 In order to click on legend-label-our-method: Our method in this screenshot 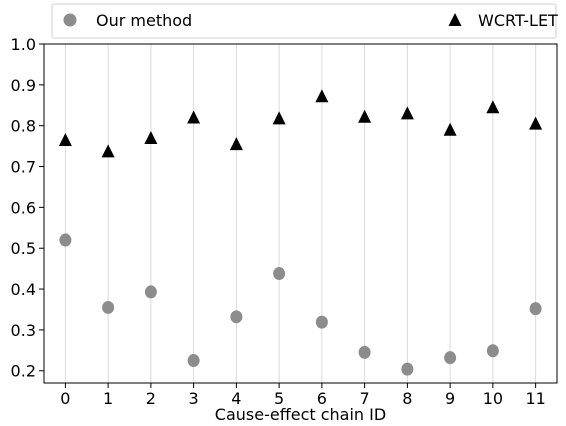, I will do `click(144, 20)`.